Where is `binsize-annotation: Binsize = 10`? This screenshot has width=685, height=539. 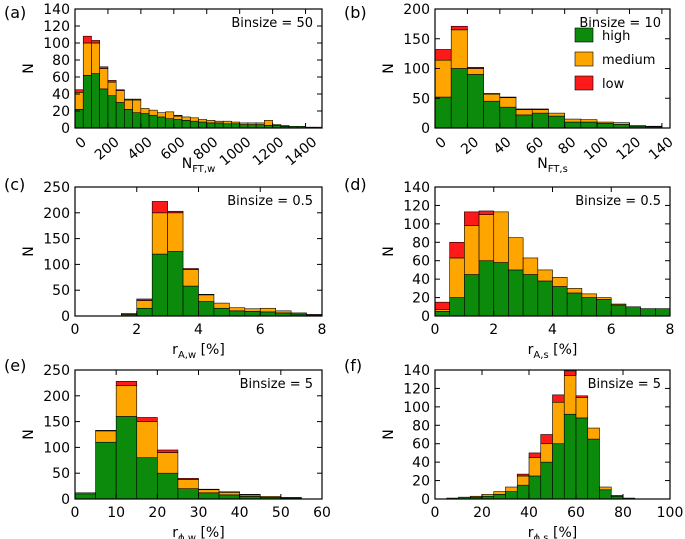 binsize-annotation: Binsize = 10 is located at coordinates (620, 23).